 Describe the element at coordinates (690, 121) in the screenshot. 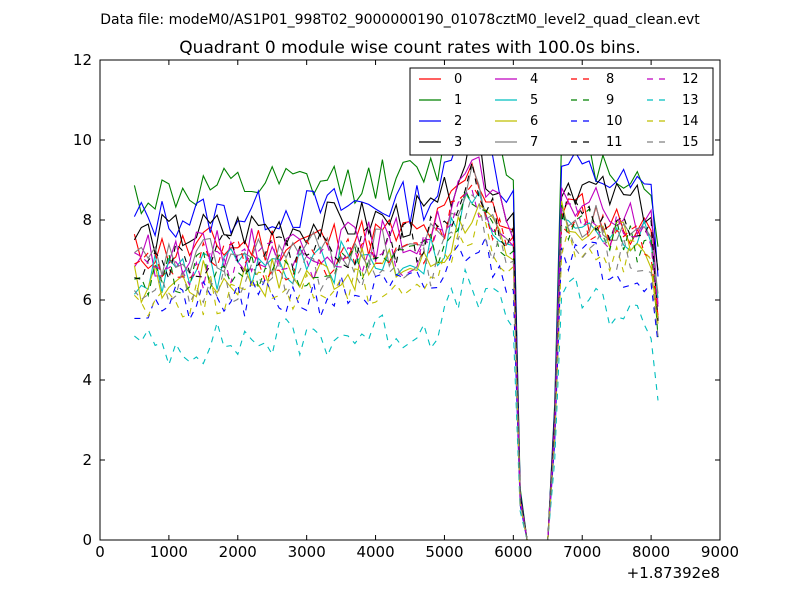

I see `legend-label-14: 14` at that location.